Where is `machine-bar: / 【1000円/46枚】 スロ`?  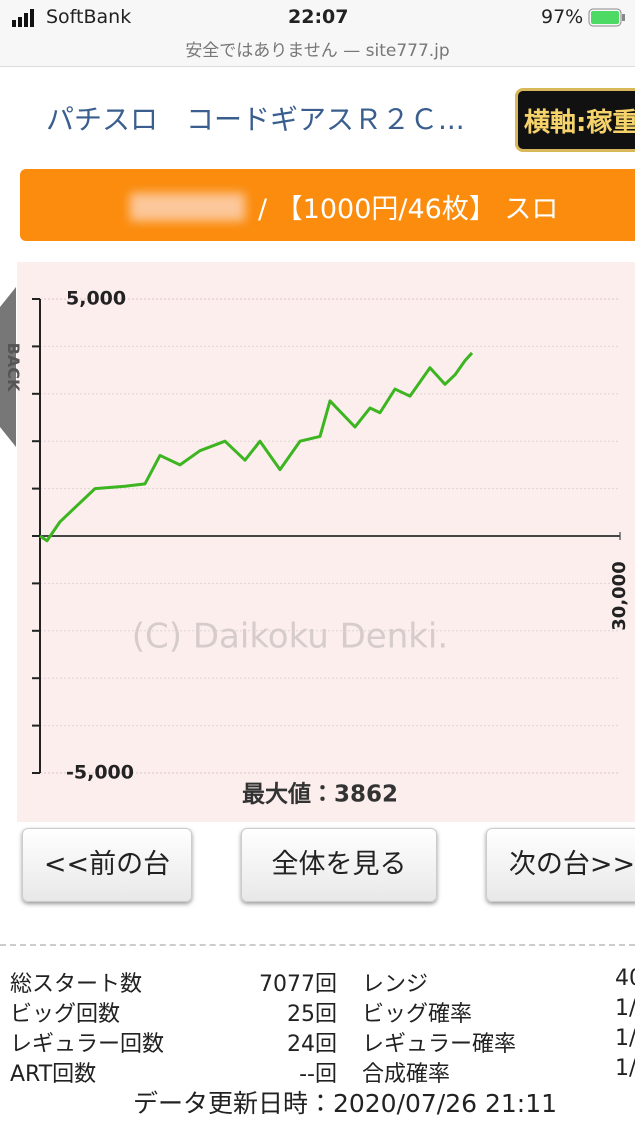 machine-bar: / 【1000円/46枚】 スロ is located at coordinates (327, 205).